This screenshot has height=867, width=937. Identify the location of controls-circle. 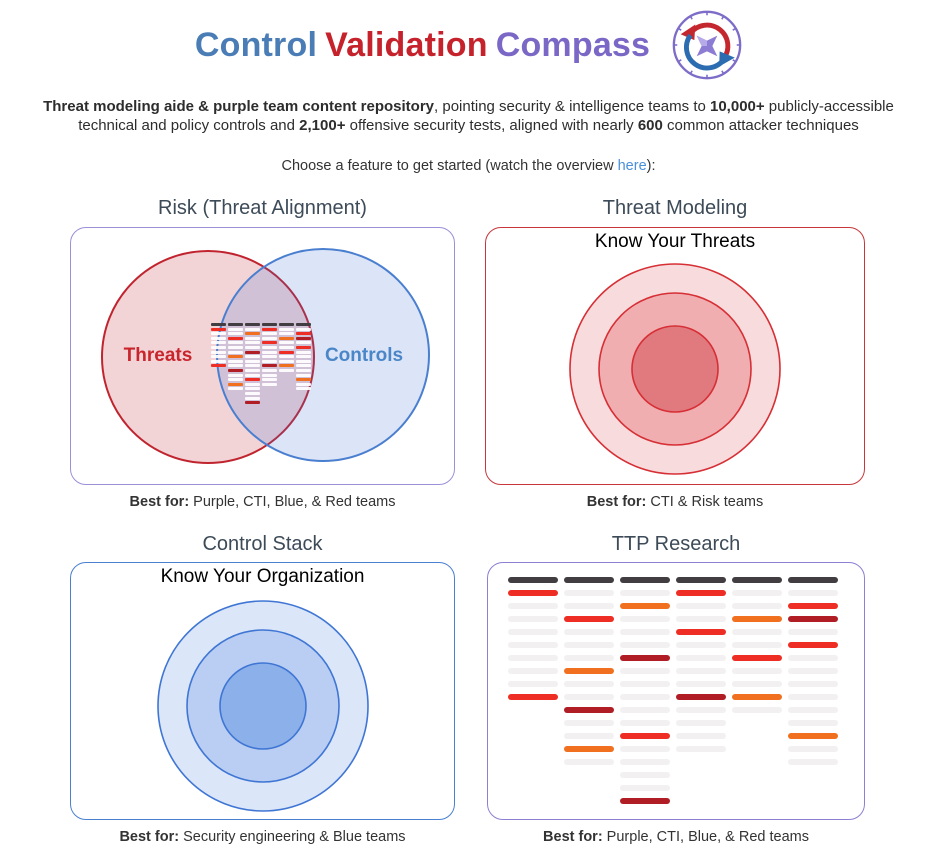
(323, 355).